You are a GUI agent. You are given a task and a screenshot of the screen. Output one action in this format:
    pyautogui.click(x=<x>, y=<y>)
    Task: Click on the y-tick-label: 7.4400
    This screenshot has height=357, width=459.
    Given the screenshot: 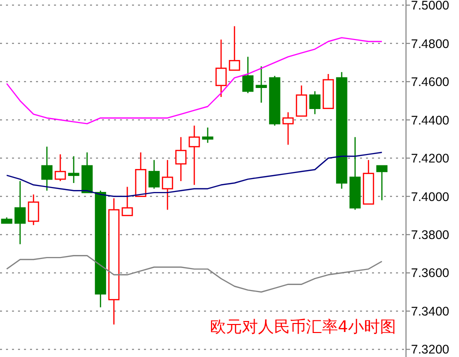 What is the action you would take?
    pyautogui.click(x=430, y=120)
    